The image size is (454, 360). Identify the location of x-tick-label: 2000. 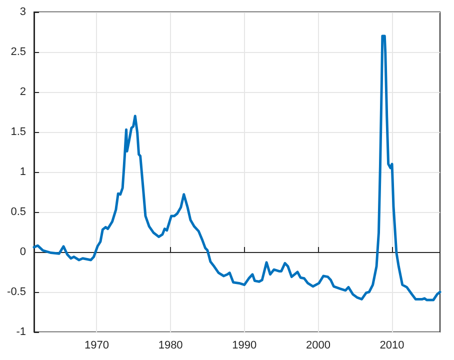
(318, 346).